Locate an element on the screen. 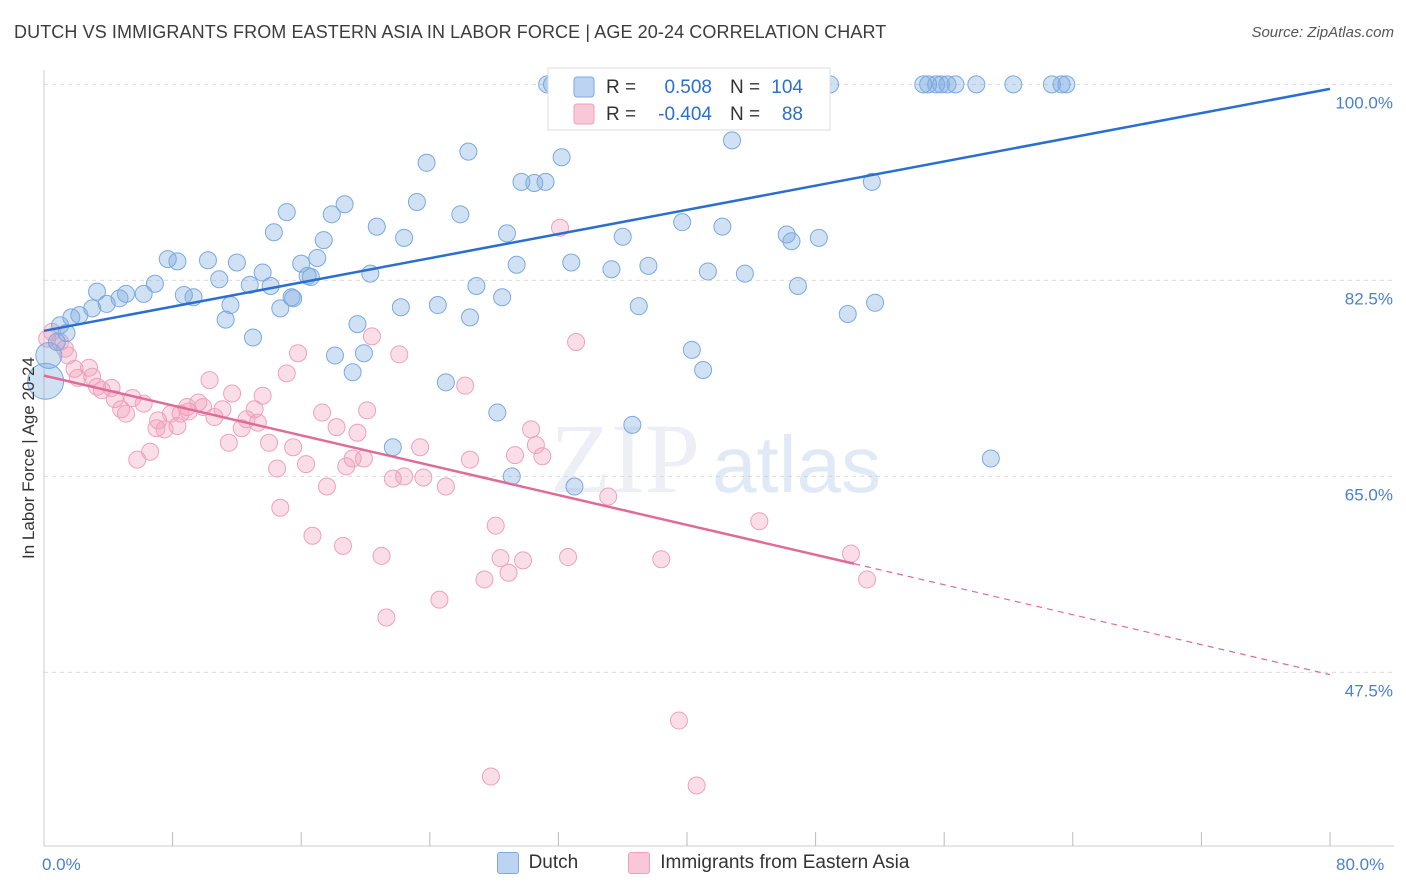 The image size is (1406, 892). legend-r-label-blue: R = is located at coordinates (621, 87).